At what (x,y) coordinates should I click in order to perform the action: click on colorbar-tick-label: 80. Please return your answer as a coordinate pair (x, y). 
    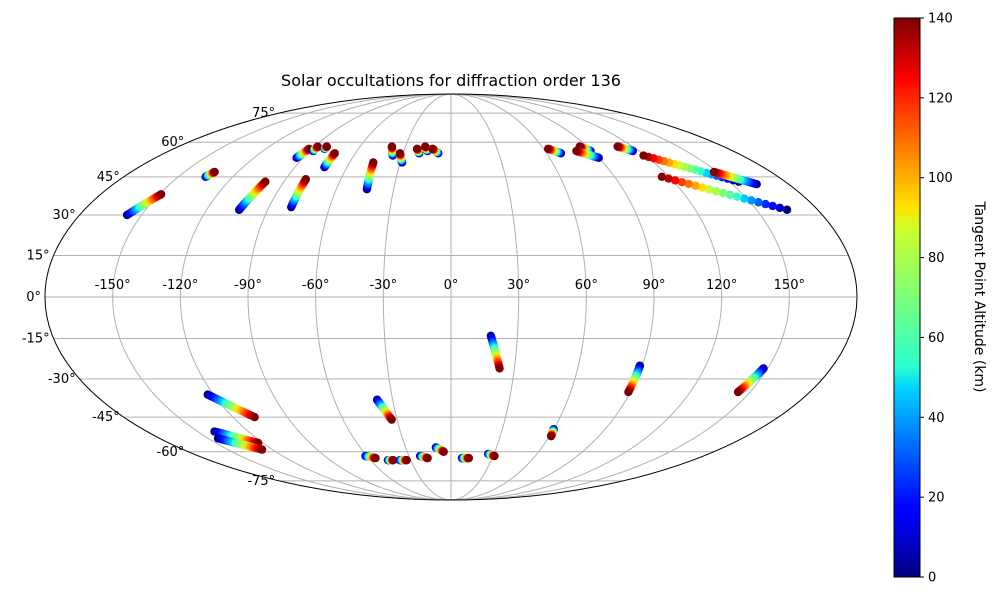
    Looking at the image, I should click on (936, 258).